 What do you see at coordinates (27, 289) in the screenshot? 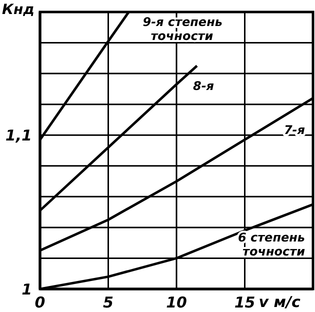
I see `y-tick-label: 1` at bounding box center [27, 289].